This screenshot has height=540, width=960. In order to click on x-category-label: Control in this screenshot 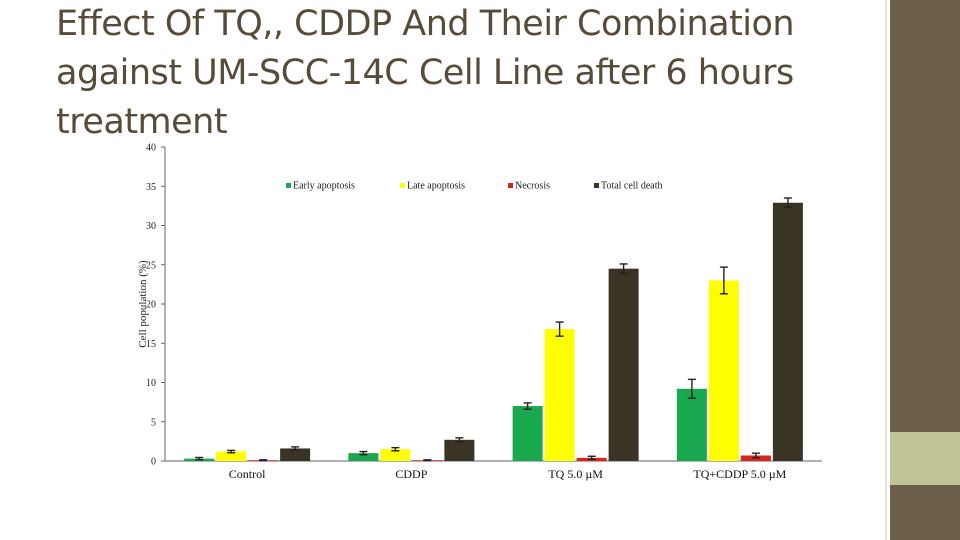, I will do `click(247, 474)`.